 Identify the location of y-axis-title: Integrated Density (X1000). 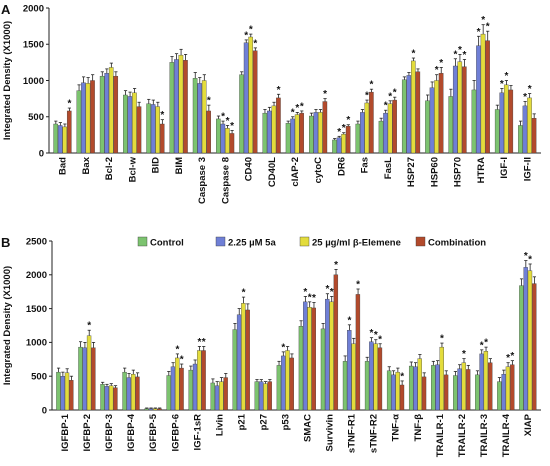
(7, 80).